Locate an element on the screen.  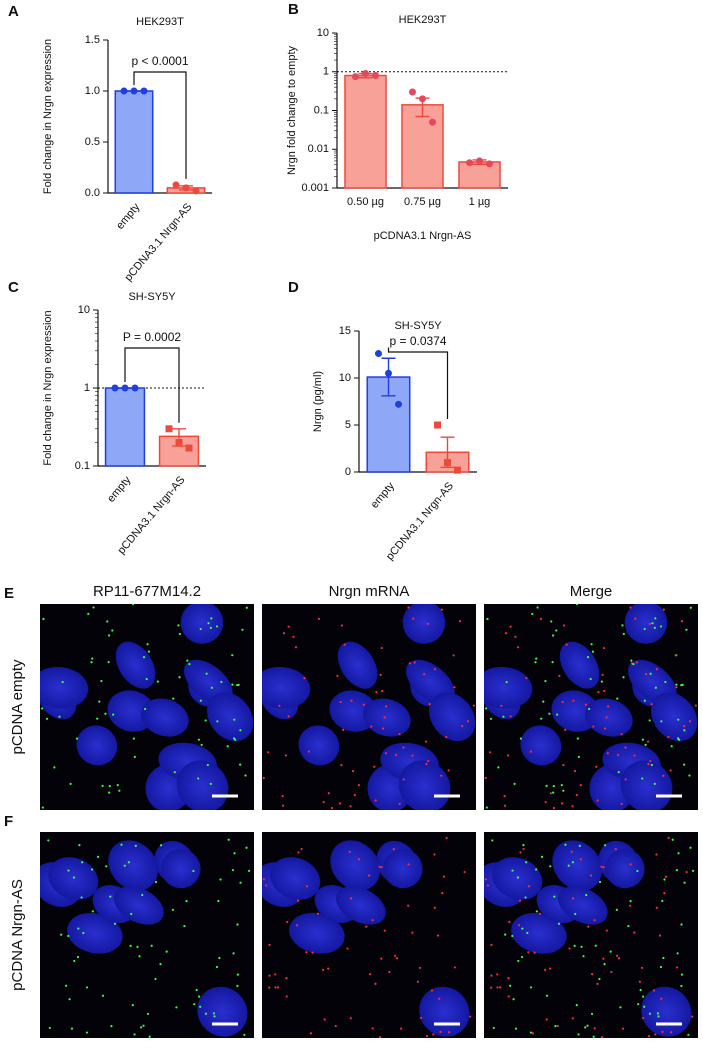
bar is located at coordinates (125, 427).